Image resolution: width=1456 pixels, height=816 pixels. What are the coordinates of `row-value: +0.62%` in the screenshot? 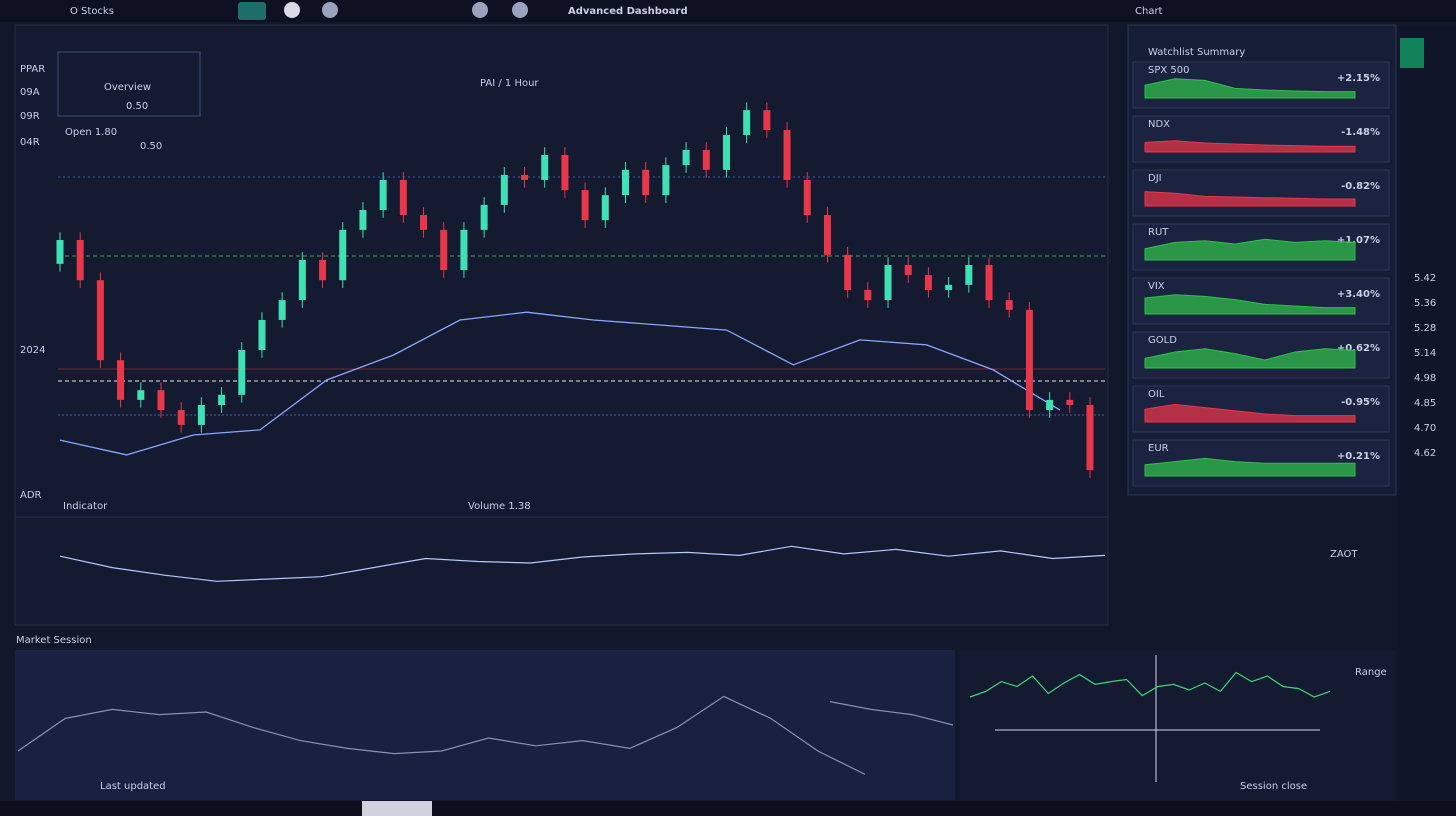 It's located at (1358, 348).